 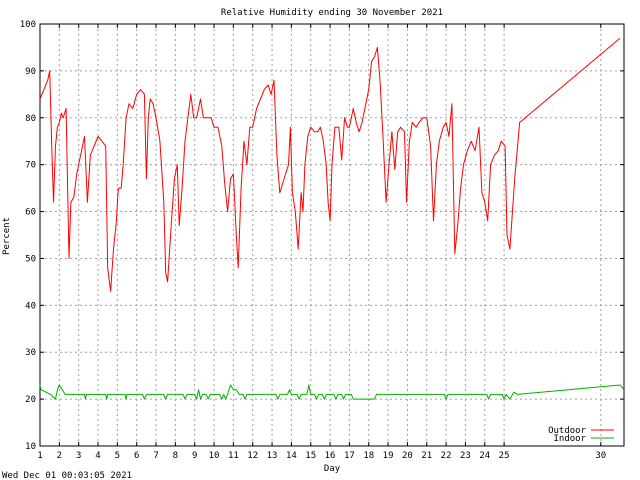 I want to click on legend-label-outdoor: Outdoor, so click(x=567, y=431).